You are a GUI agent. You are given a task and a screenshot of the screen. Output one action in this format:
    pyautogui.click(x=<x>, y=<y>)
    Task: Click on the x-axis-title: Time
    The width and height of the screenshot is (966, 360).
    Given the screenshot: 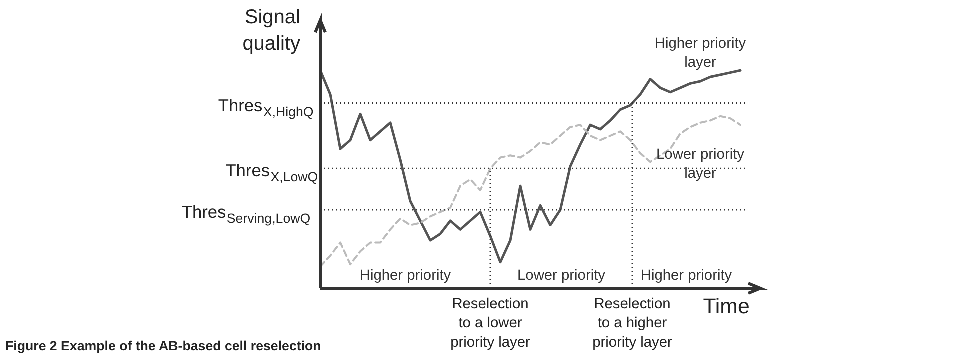 What is the action you would take?
    pyautogui.click(x=726, y=306)
    